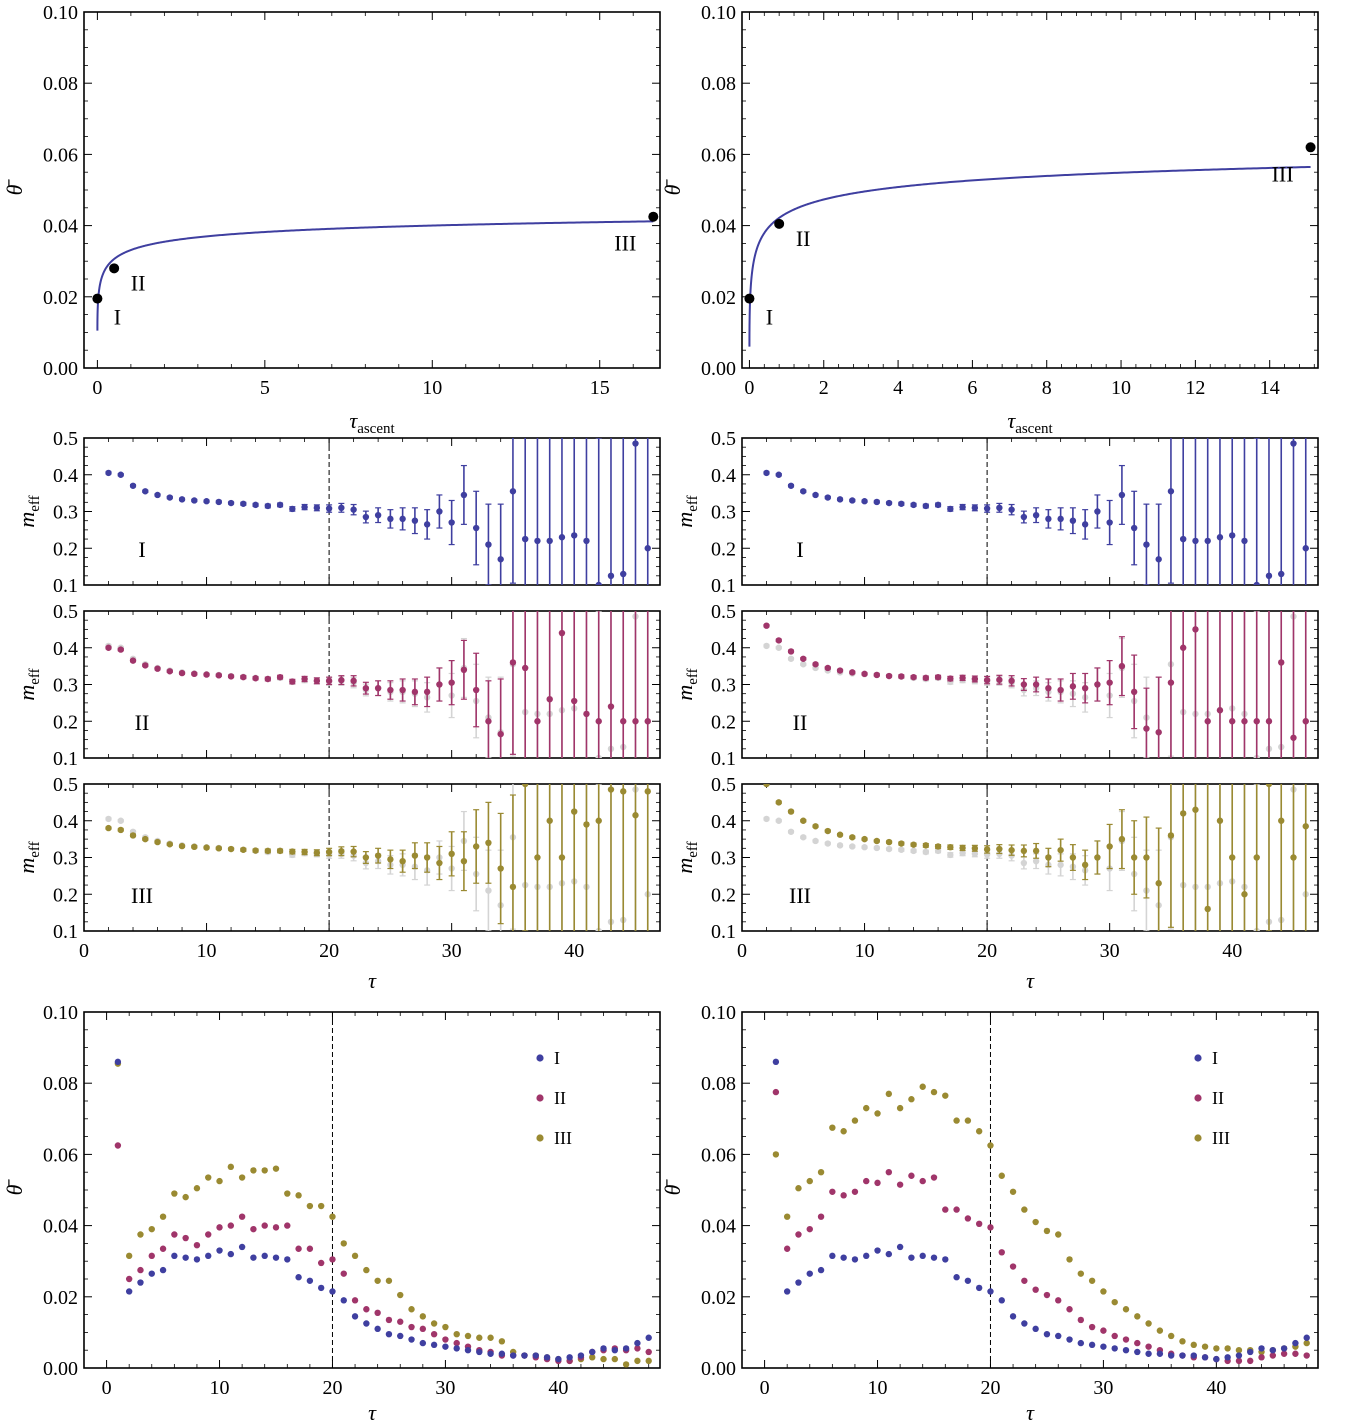 This screenshot has width=1345, height=1425. What do you see at coordinates (625, 243) in the screenshot?
I see `marker-label: III` at bounding box center [625, 243].